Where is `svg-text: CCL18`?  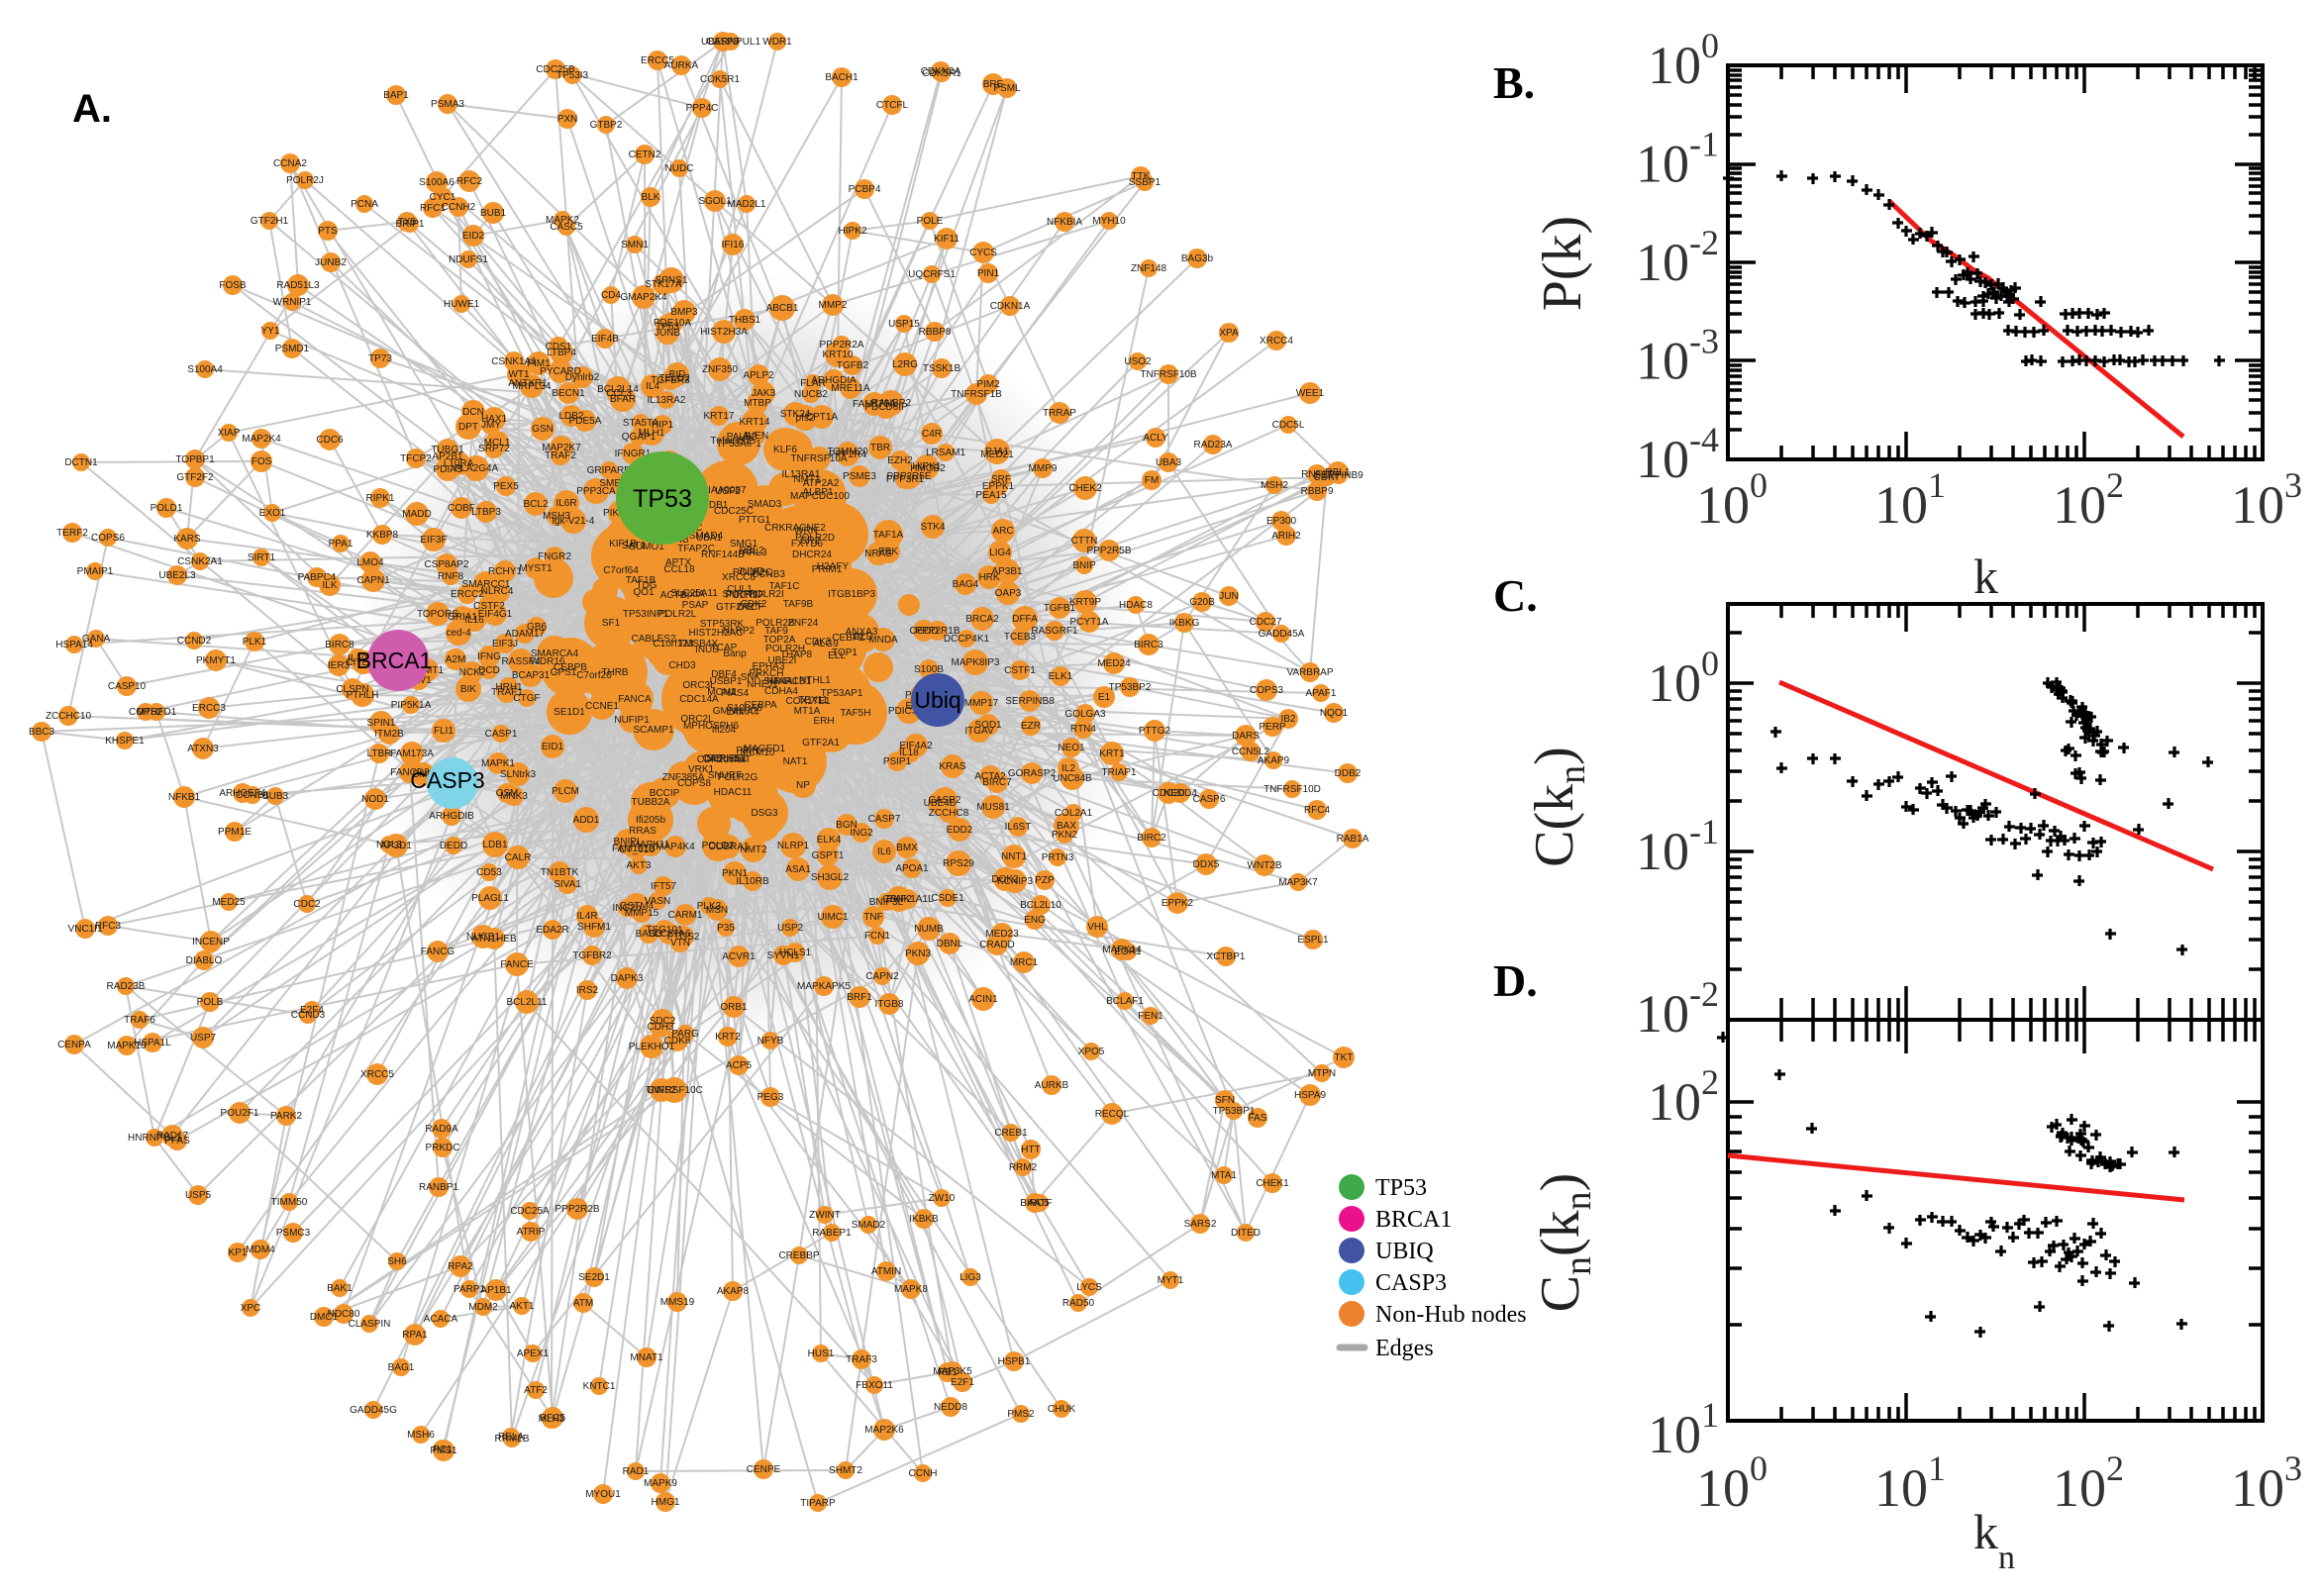
svg-text: CCL18 is located at coordinates (679, 569).